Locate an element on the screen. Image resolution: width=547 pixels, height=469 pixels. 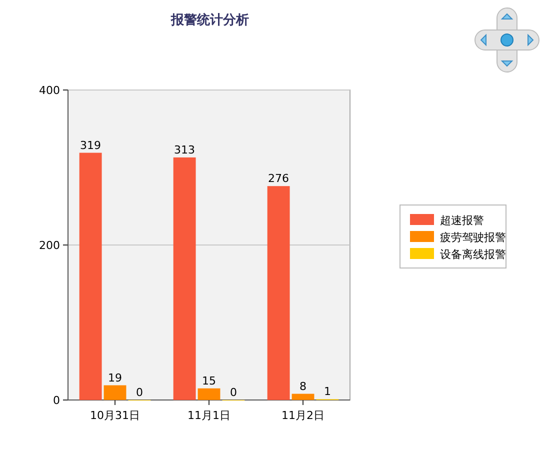
y-tick-label: 0 is located at coordinates (56, 400).